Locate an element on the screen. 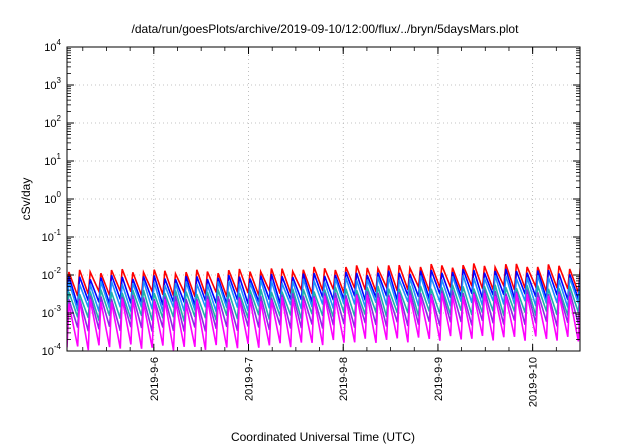  x-tick-label: 2019-9-10 is located at coordinates (534, 382).